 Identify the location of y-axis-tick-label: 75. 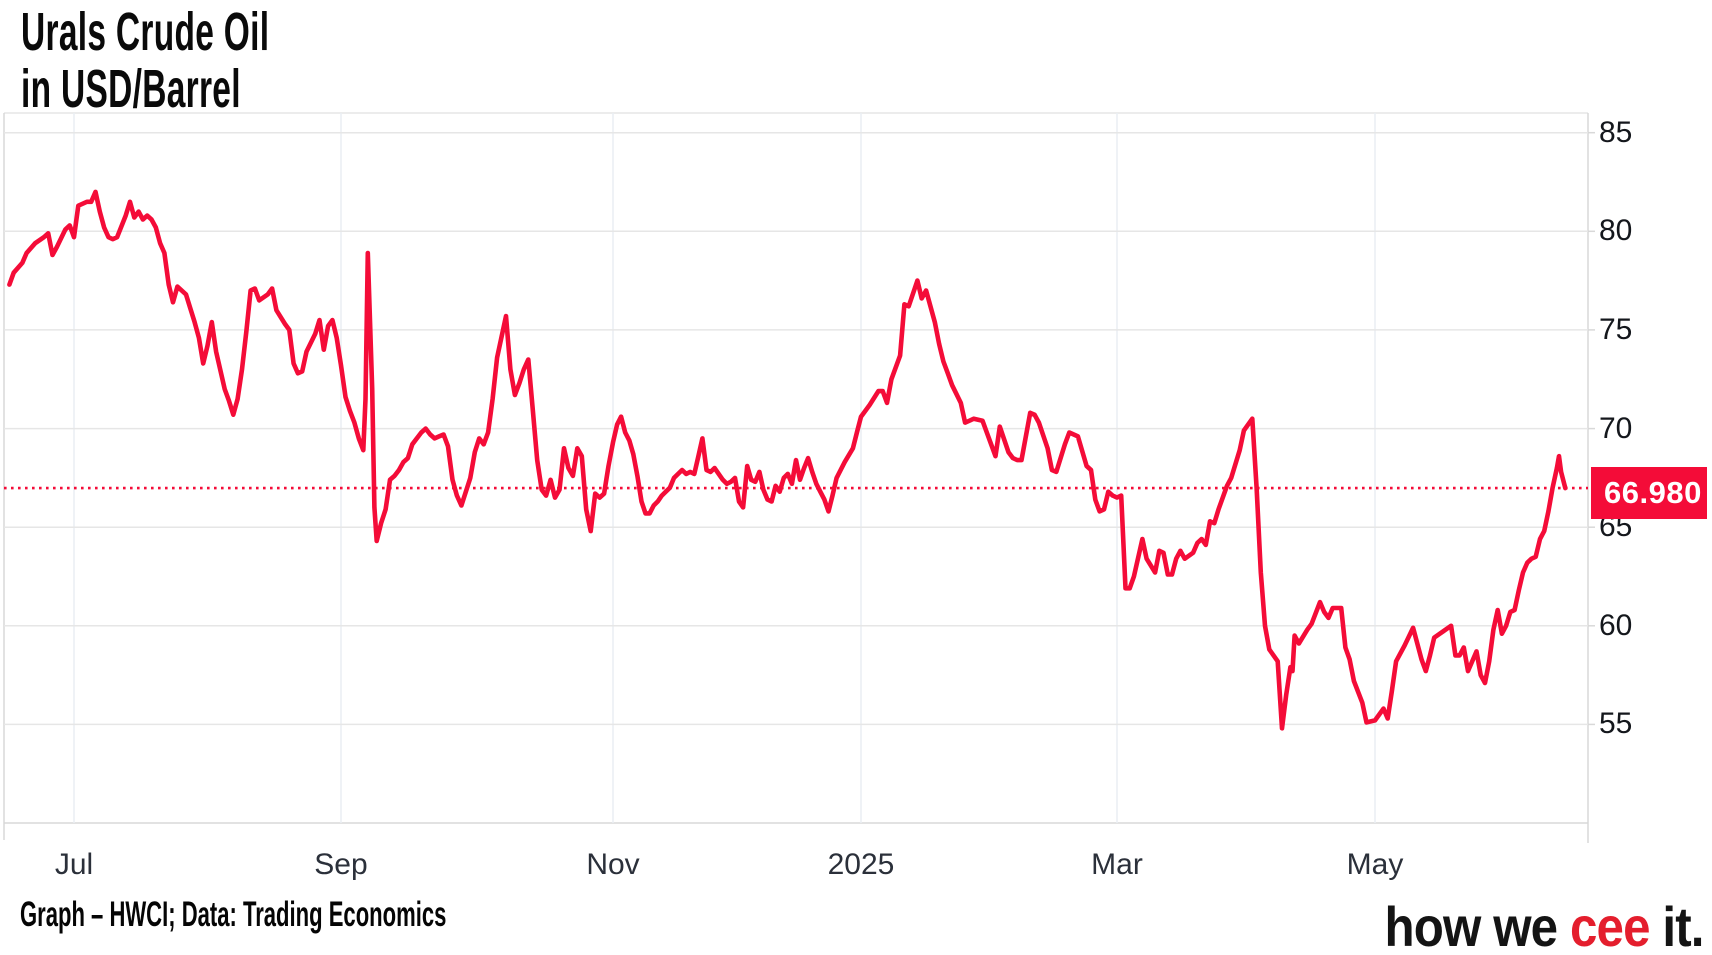
(1616, 329).